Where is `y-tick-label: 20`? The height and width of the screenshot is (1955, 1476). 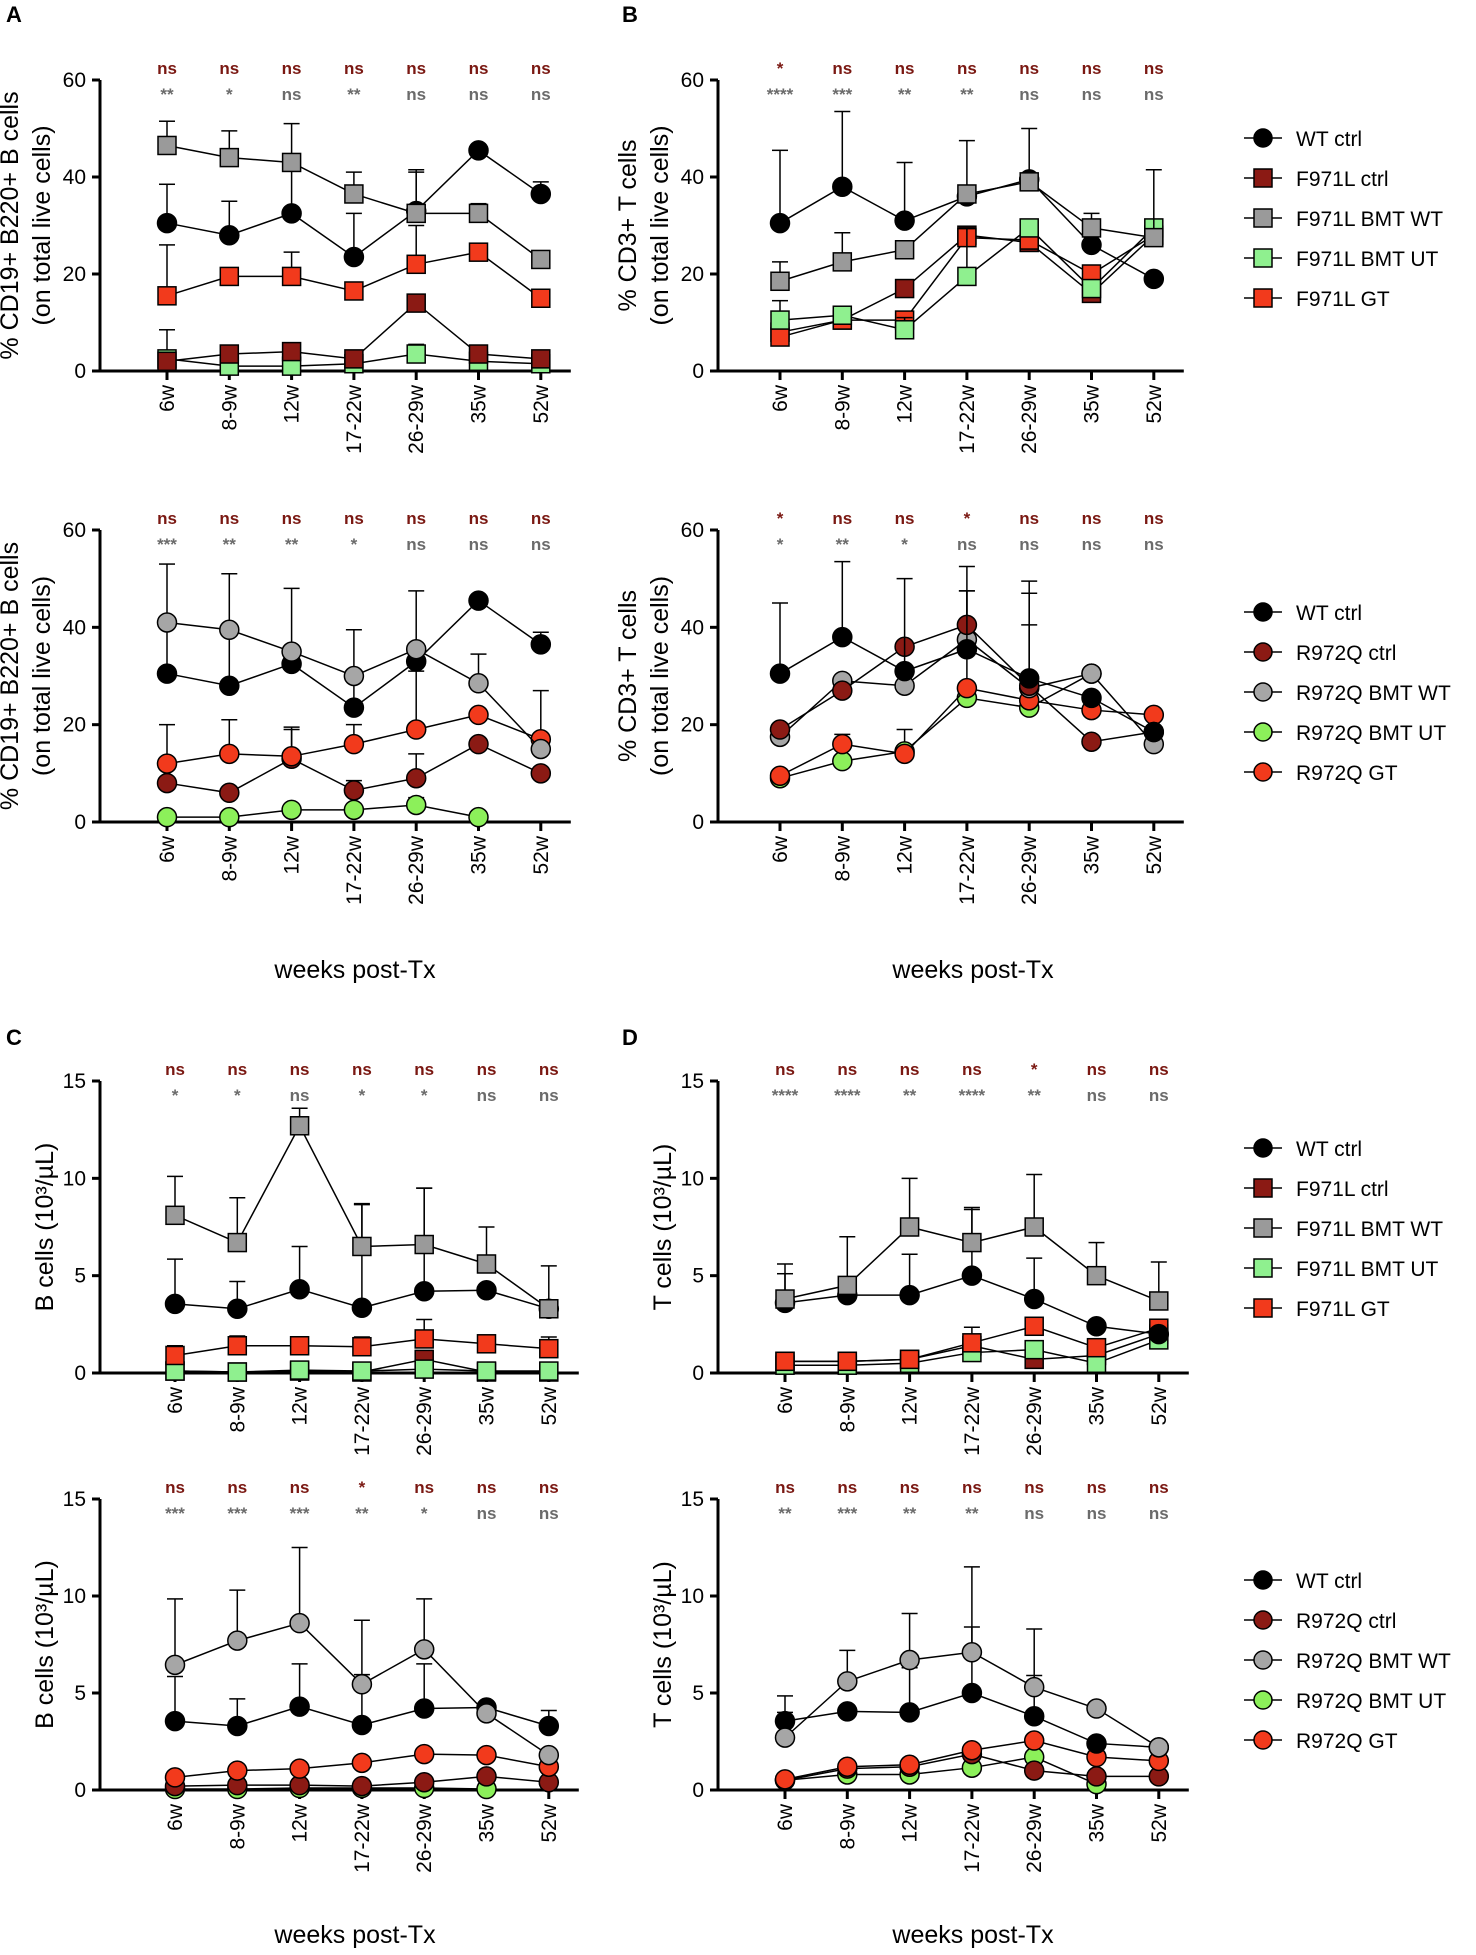 y-tick-label: 20 is located at coordinates (692, 725).